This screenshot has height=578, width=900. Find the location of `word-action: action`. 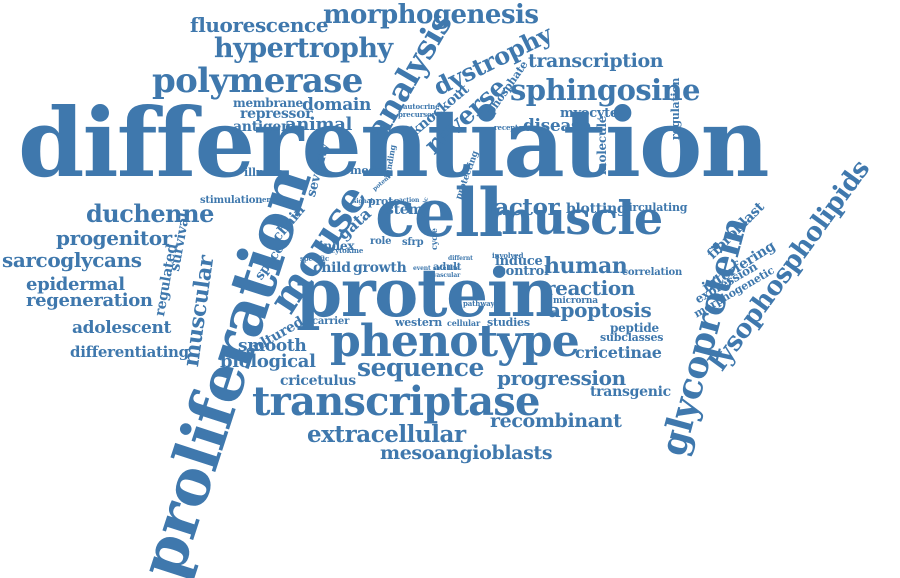

word-action: action is located at coordinates (409, 200).